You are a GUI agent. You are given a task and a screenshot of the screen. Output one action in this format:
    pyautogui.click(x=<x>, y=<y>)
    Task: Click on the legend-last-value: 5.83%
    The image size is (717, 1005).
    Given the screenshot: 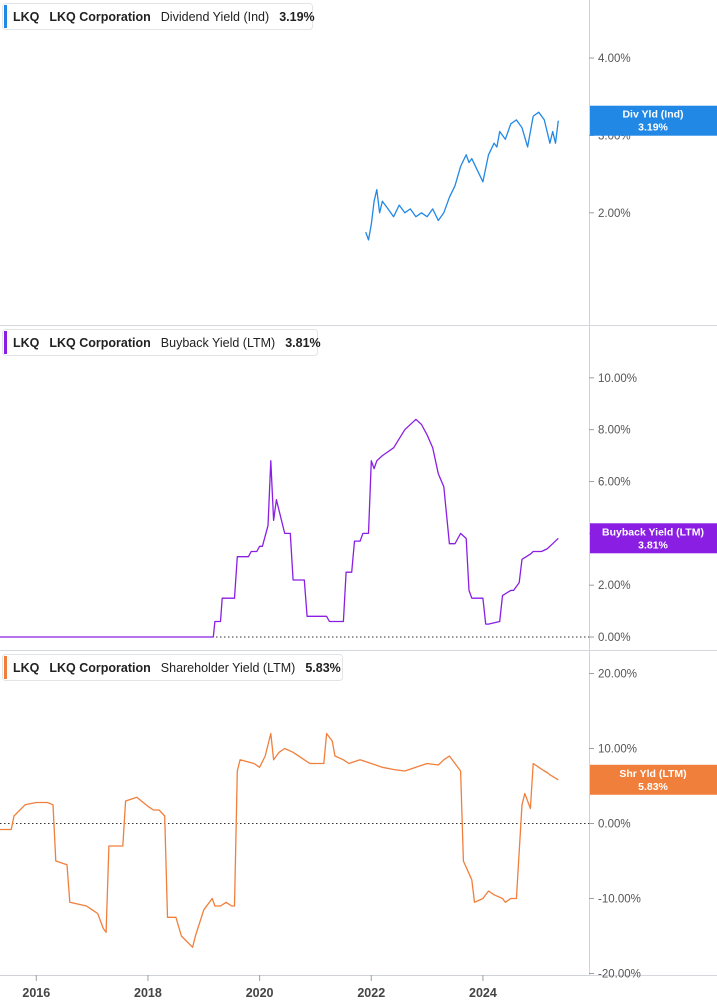 What is the action you would take?
    pyautogui.click(x=322, y=668)
    